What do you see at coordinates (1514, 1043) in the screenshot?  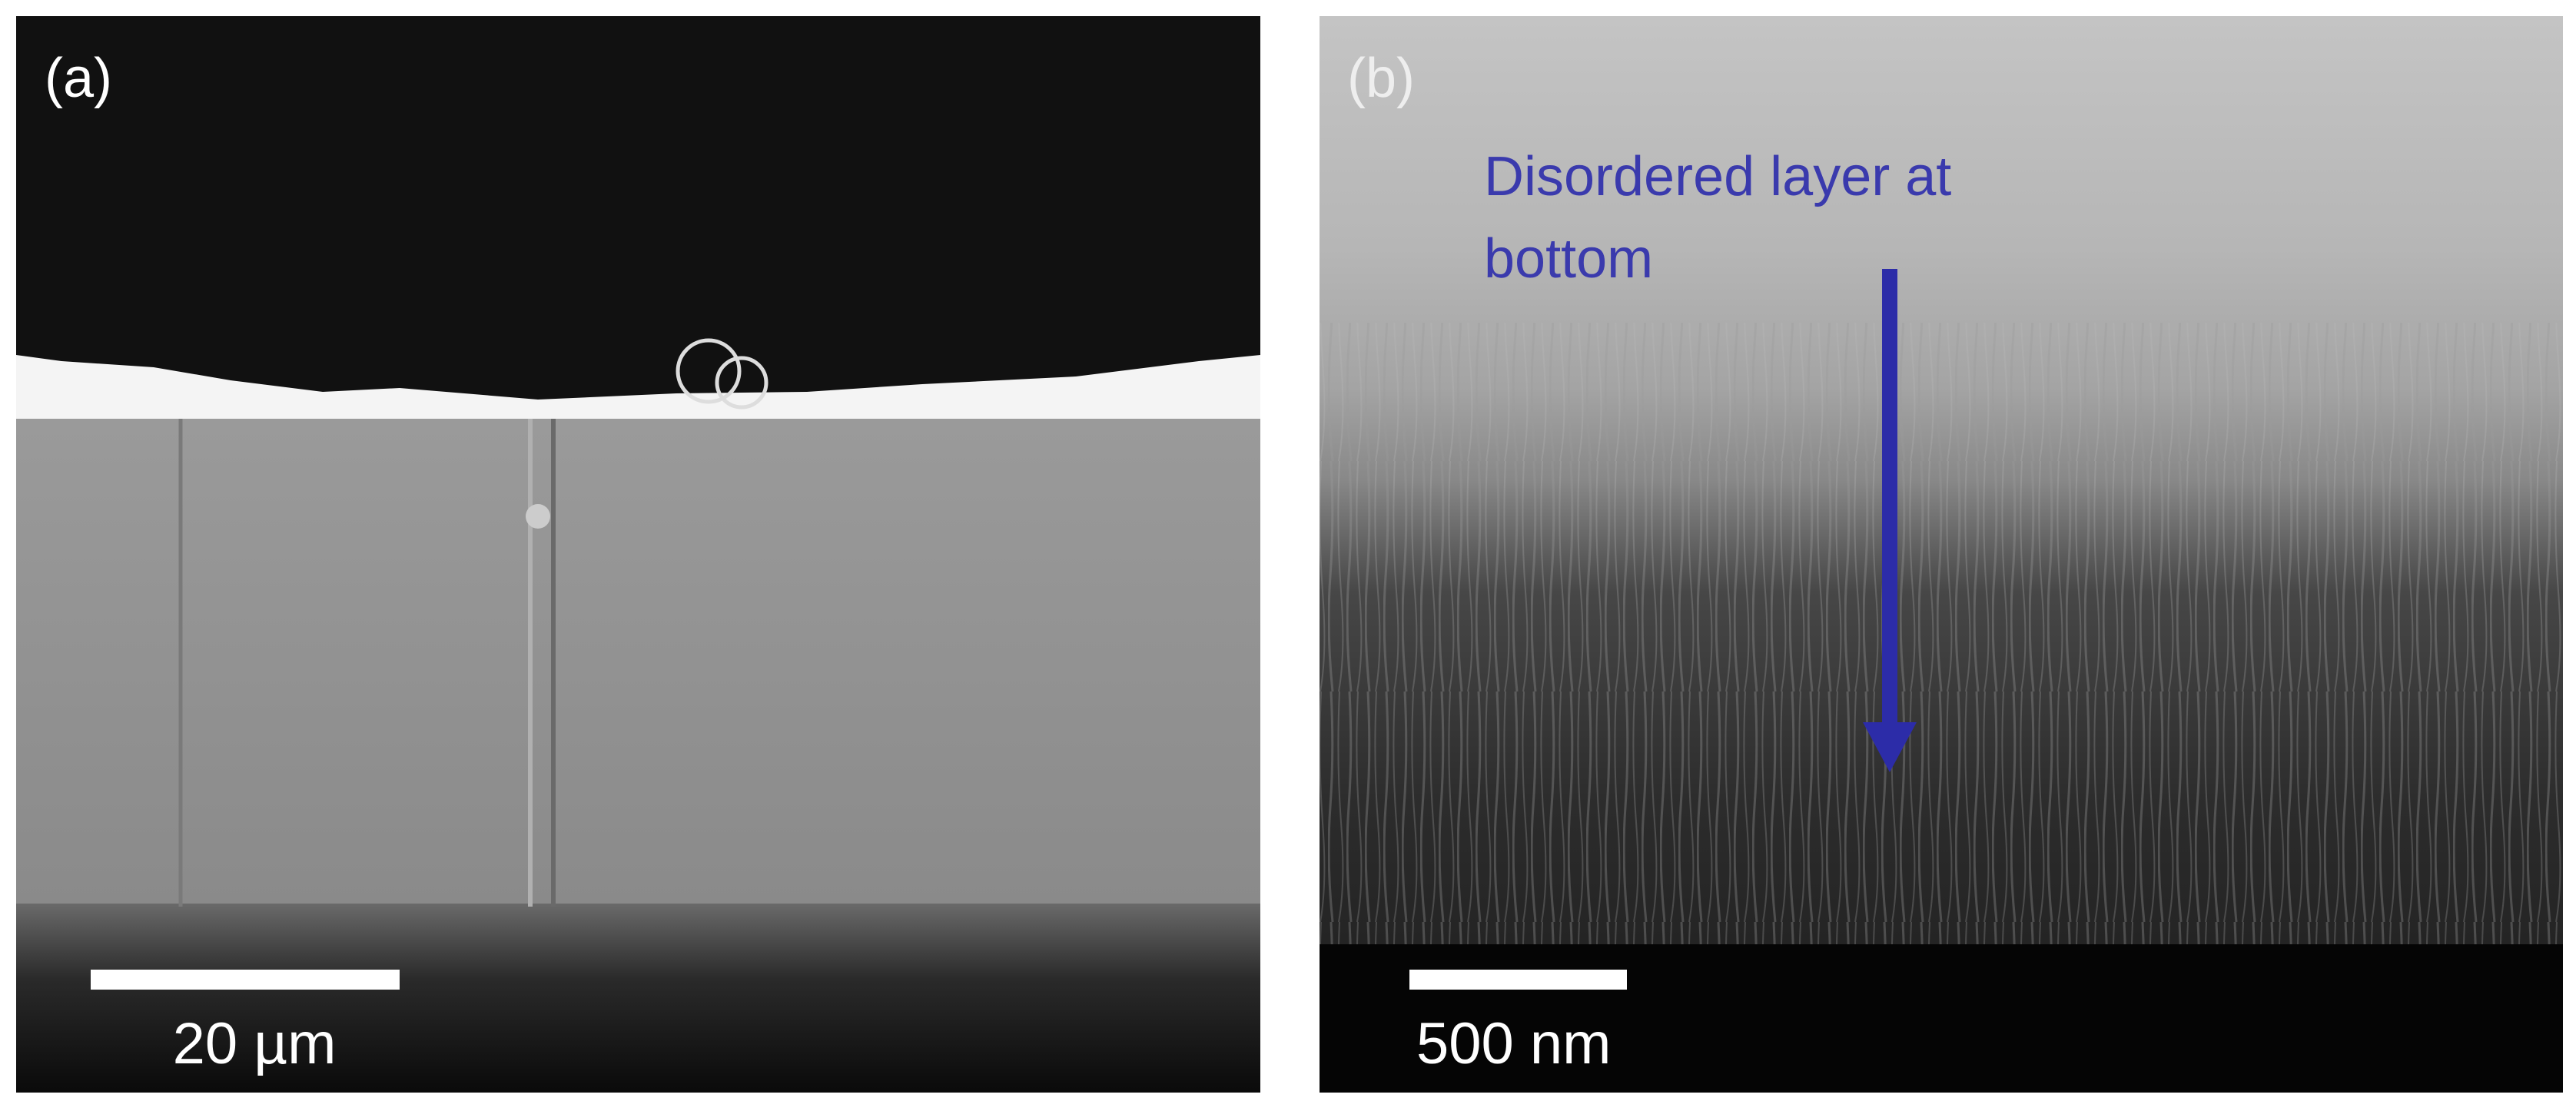 I see `scale-label: 500 nm` at bounding box center [1514, 1043].